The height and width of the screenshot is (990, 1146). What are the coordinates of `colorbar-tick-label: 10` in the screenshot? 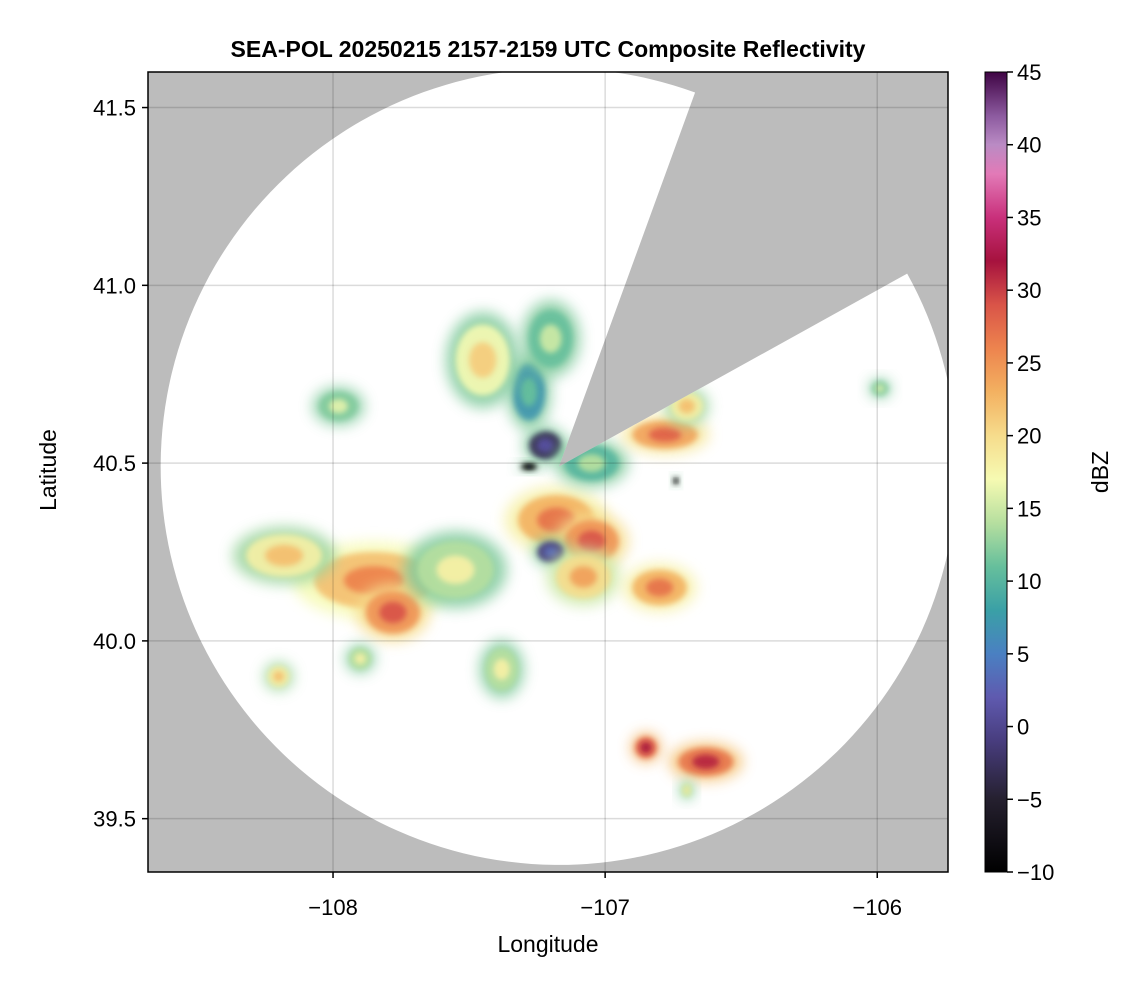 It's located at (1029, 581).